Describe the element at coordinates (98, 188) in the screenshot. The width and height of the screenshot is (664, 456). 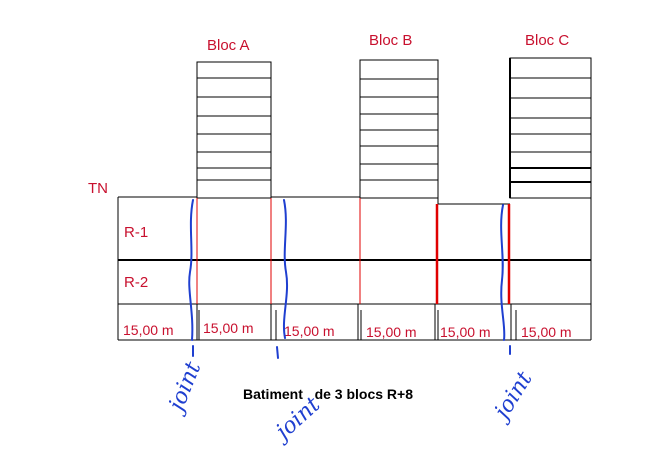
I see `ground-level-label: TN` at that location.